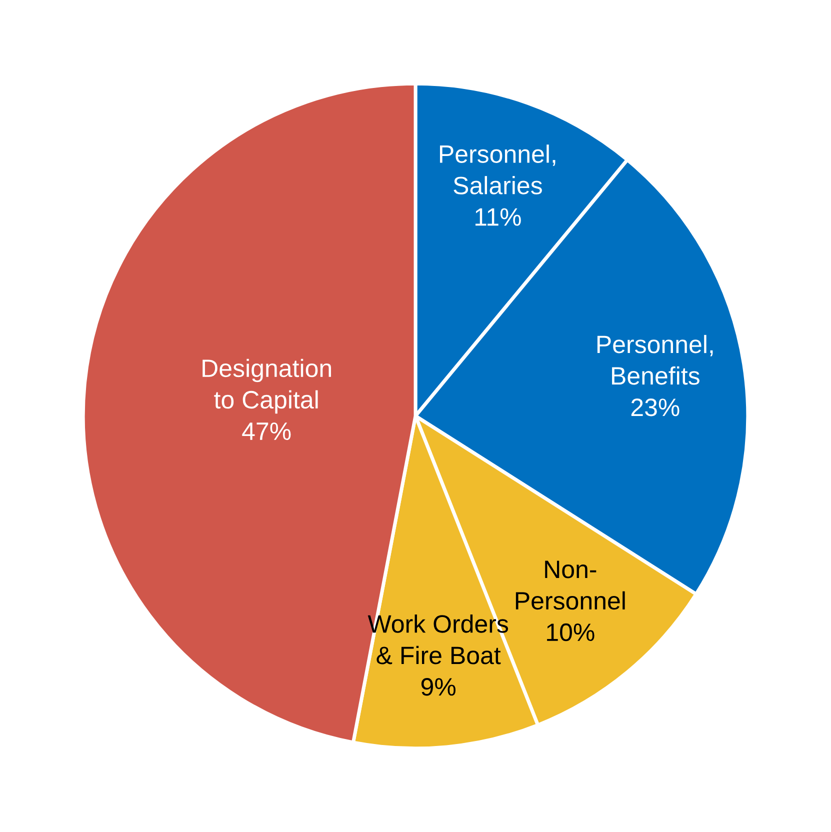 The image size is (831, 832). I want to click on slice-label: Personnel, Benefits, so click(655, 359).